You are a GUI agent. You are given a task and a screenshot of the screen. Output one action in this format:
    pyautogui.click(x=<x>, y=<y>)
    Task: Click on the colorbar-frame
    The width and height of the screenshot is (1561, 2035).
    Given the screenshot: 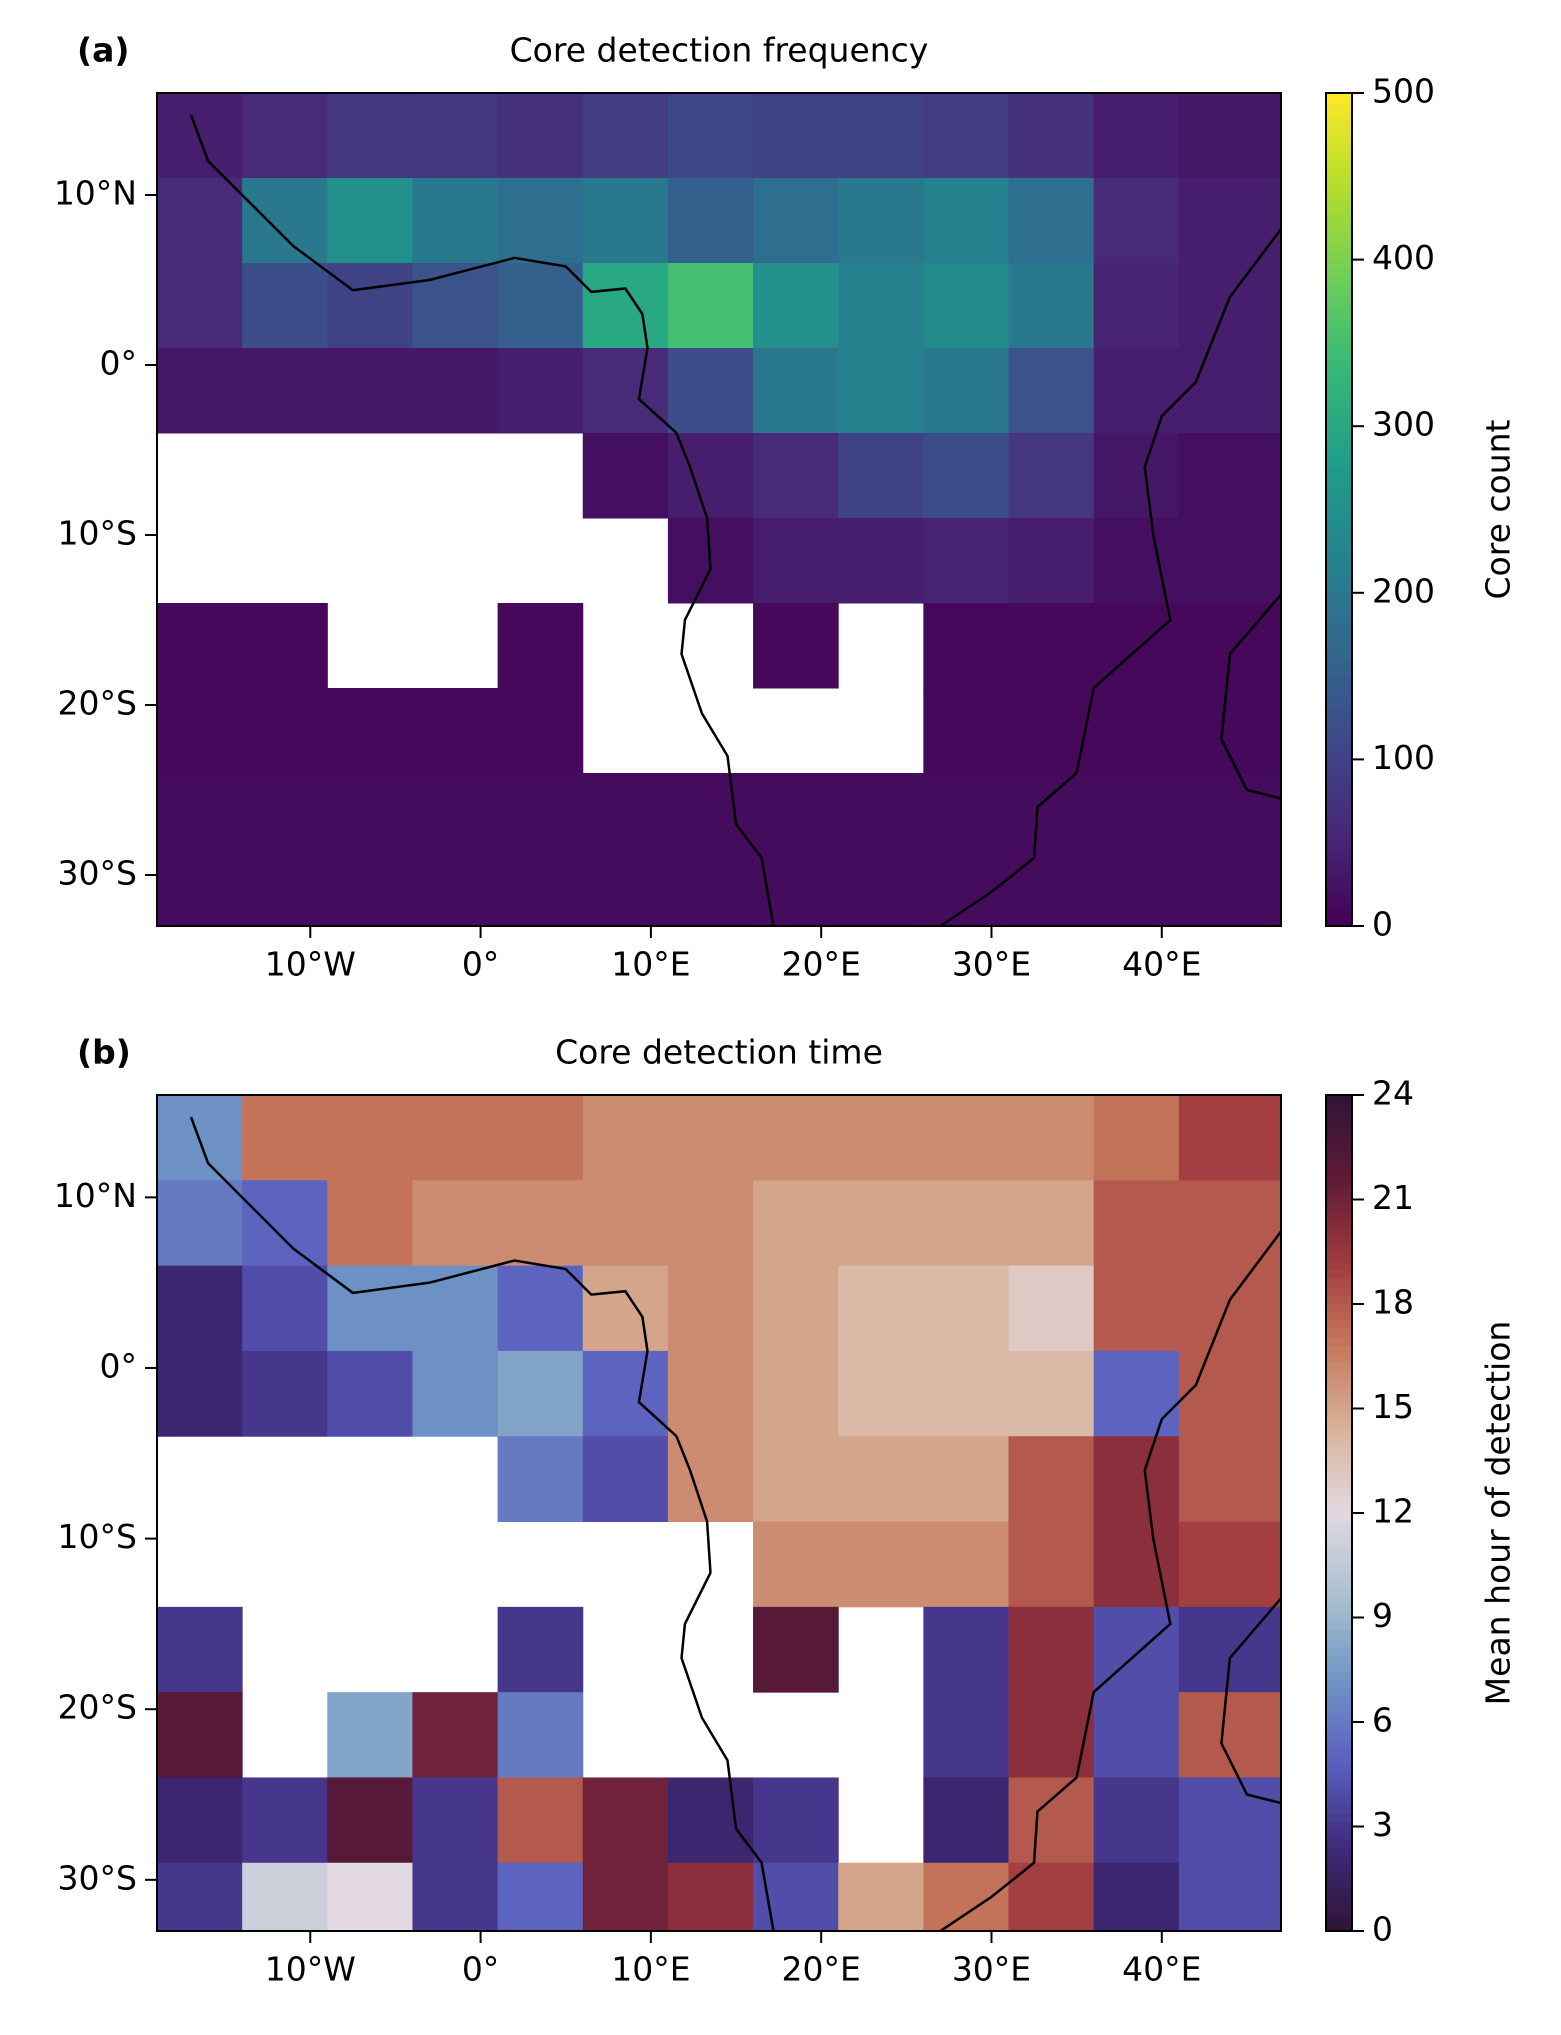 What is the action you would take?
    pyautogui.click(x=1339, y=509)
    